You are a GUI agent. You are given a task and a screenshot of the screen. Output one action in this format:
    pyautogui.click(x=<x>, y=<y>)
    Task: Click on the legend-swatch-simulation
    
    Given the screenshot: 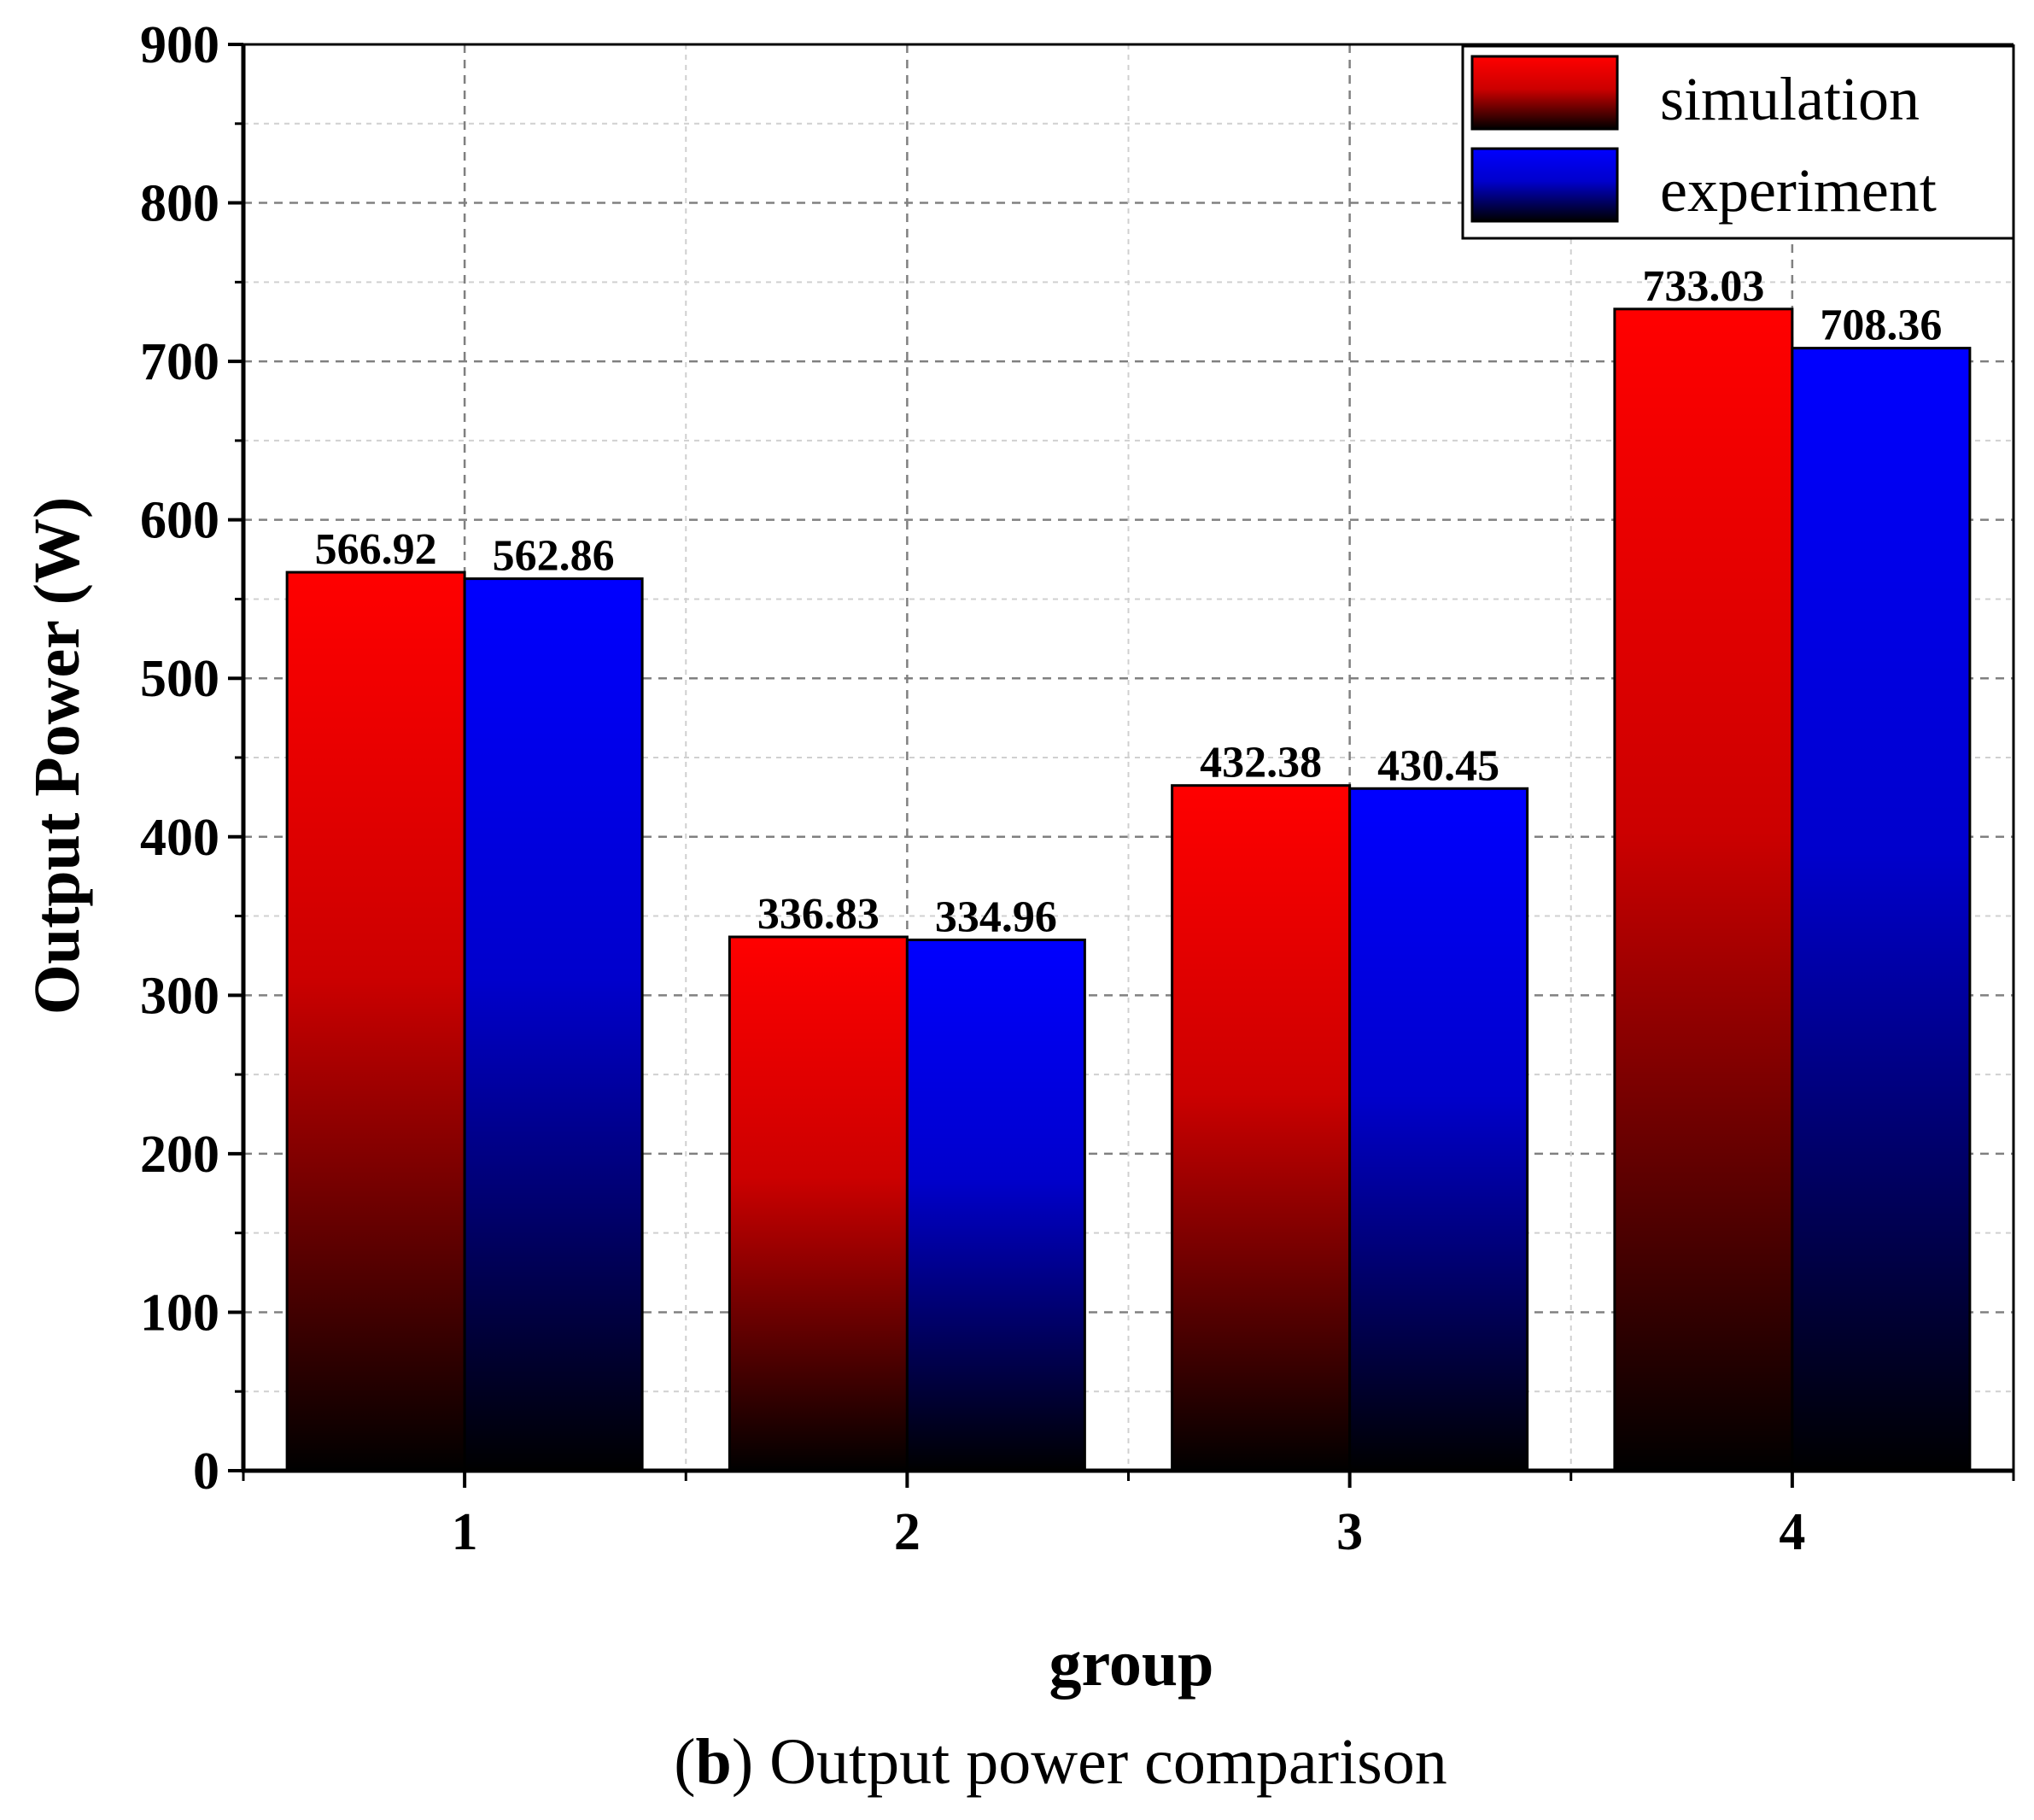 What is the action you would take?
    pyautogui.click(x=1544, y=93)
    